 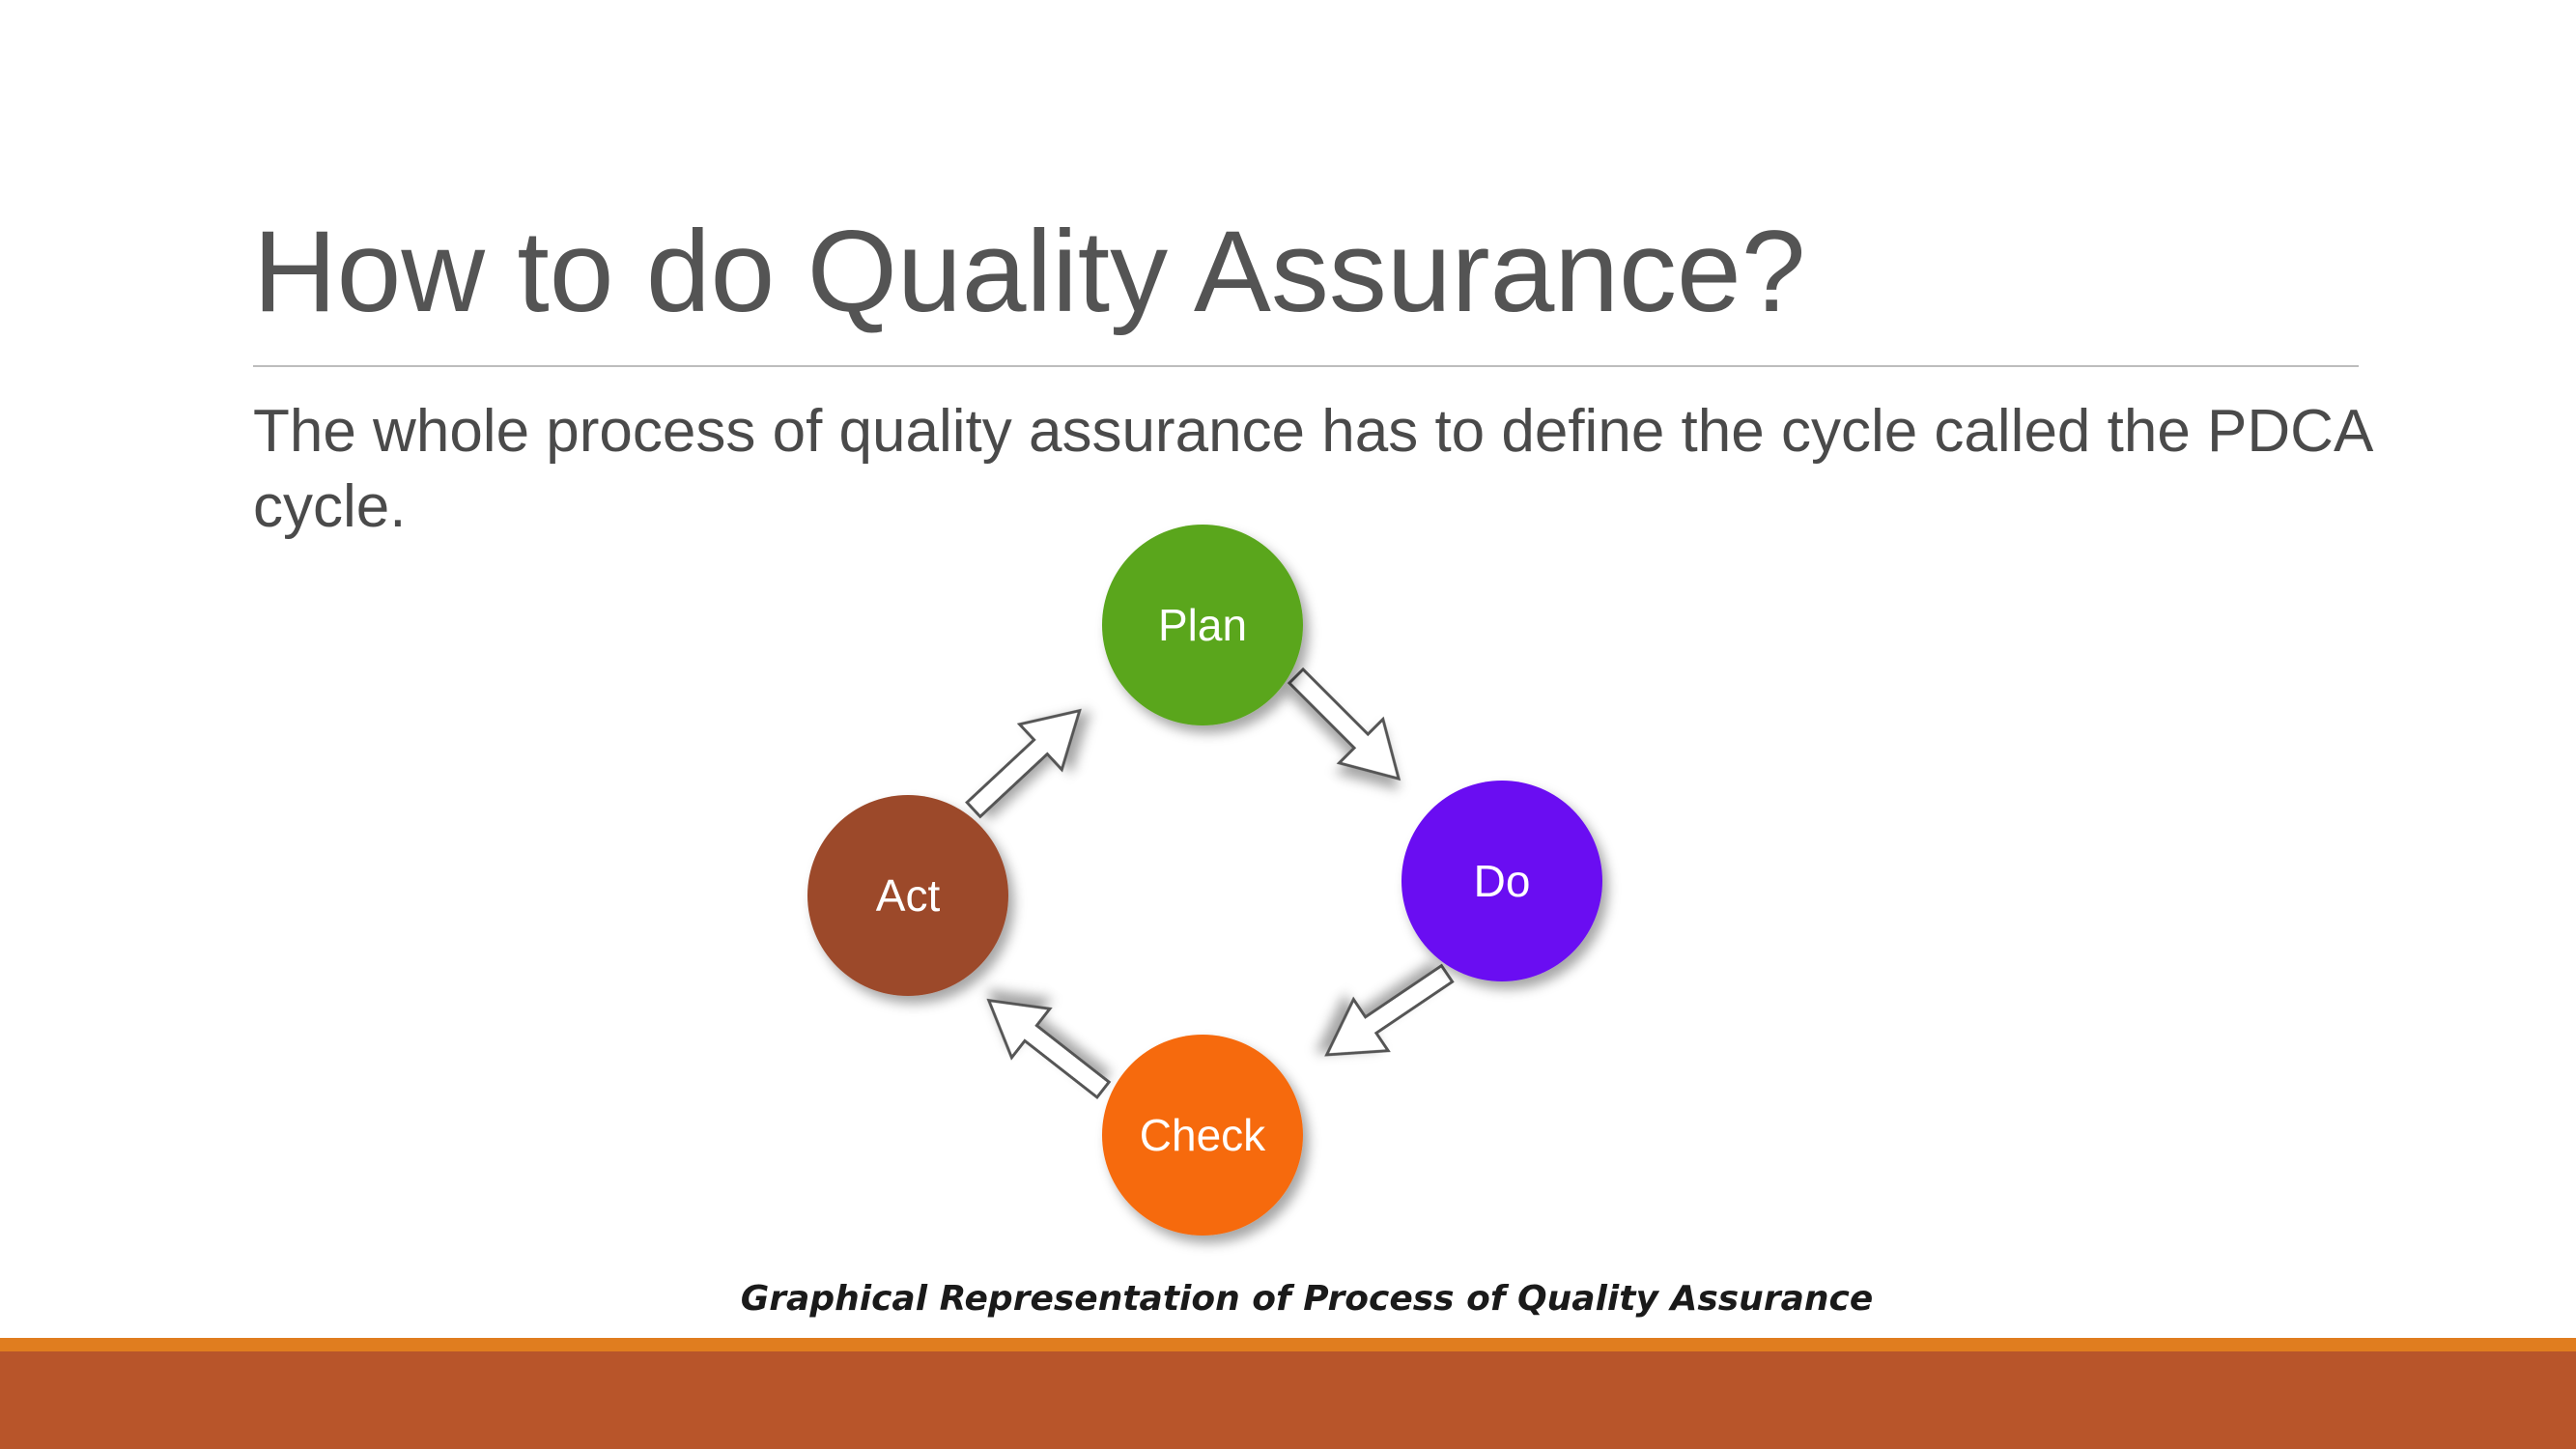 I want to click on node-check-circle, so click(x=1202, y=1135).